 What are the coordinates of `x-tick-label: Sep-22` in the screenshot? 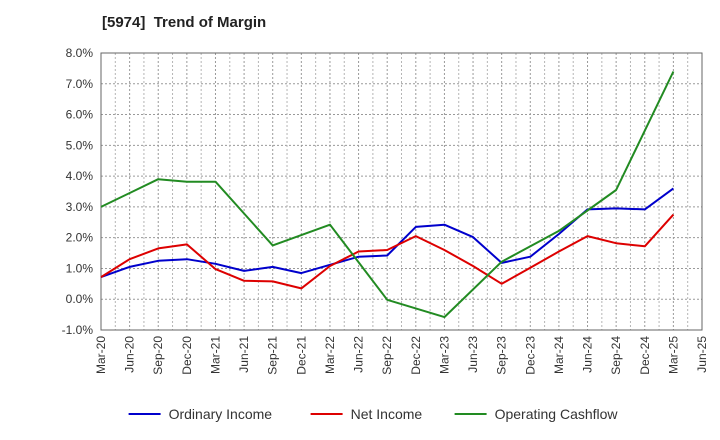 It's located at (387, 355).